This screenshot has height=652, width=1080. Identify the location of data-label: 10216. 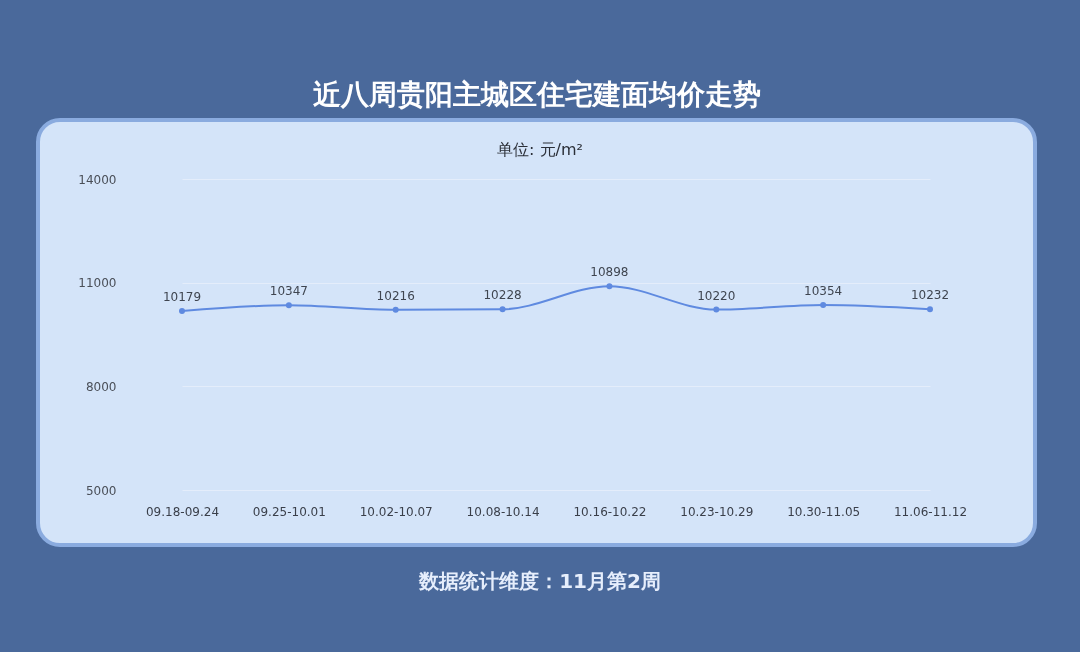
(395, 295).